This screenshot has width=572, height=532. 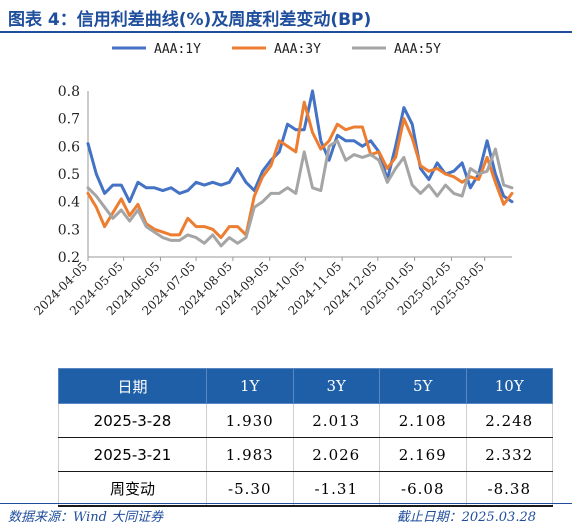 I want to click on header-3y: 3Y, so click(x=336, y=386).